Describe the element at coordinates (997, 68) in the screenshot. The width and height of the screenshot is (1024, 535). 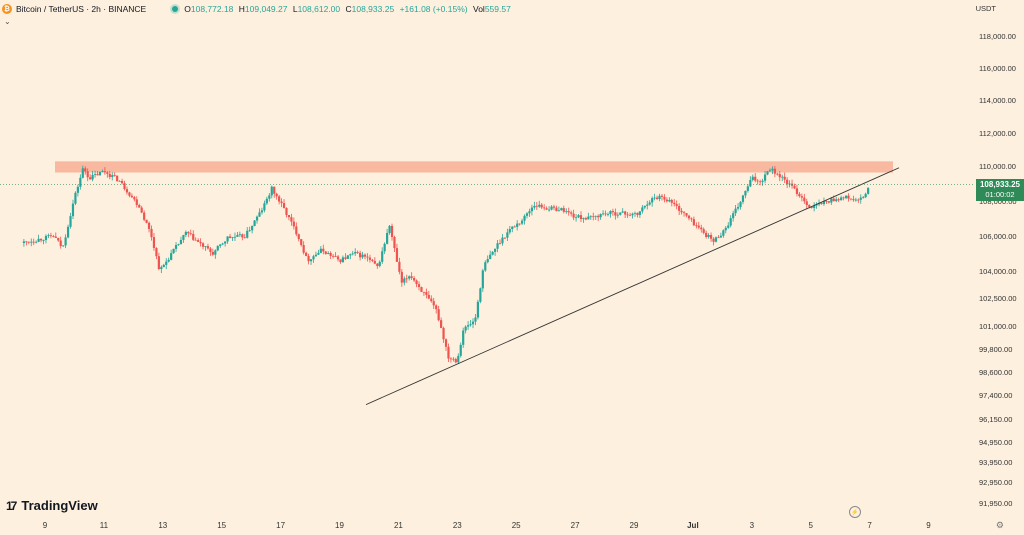
I see `y-tick-label: 116,000.00` at that location.